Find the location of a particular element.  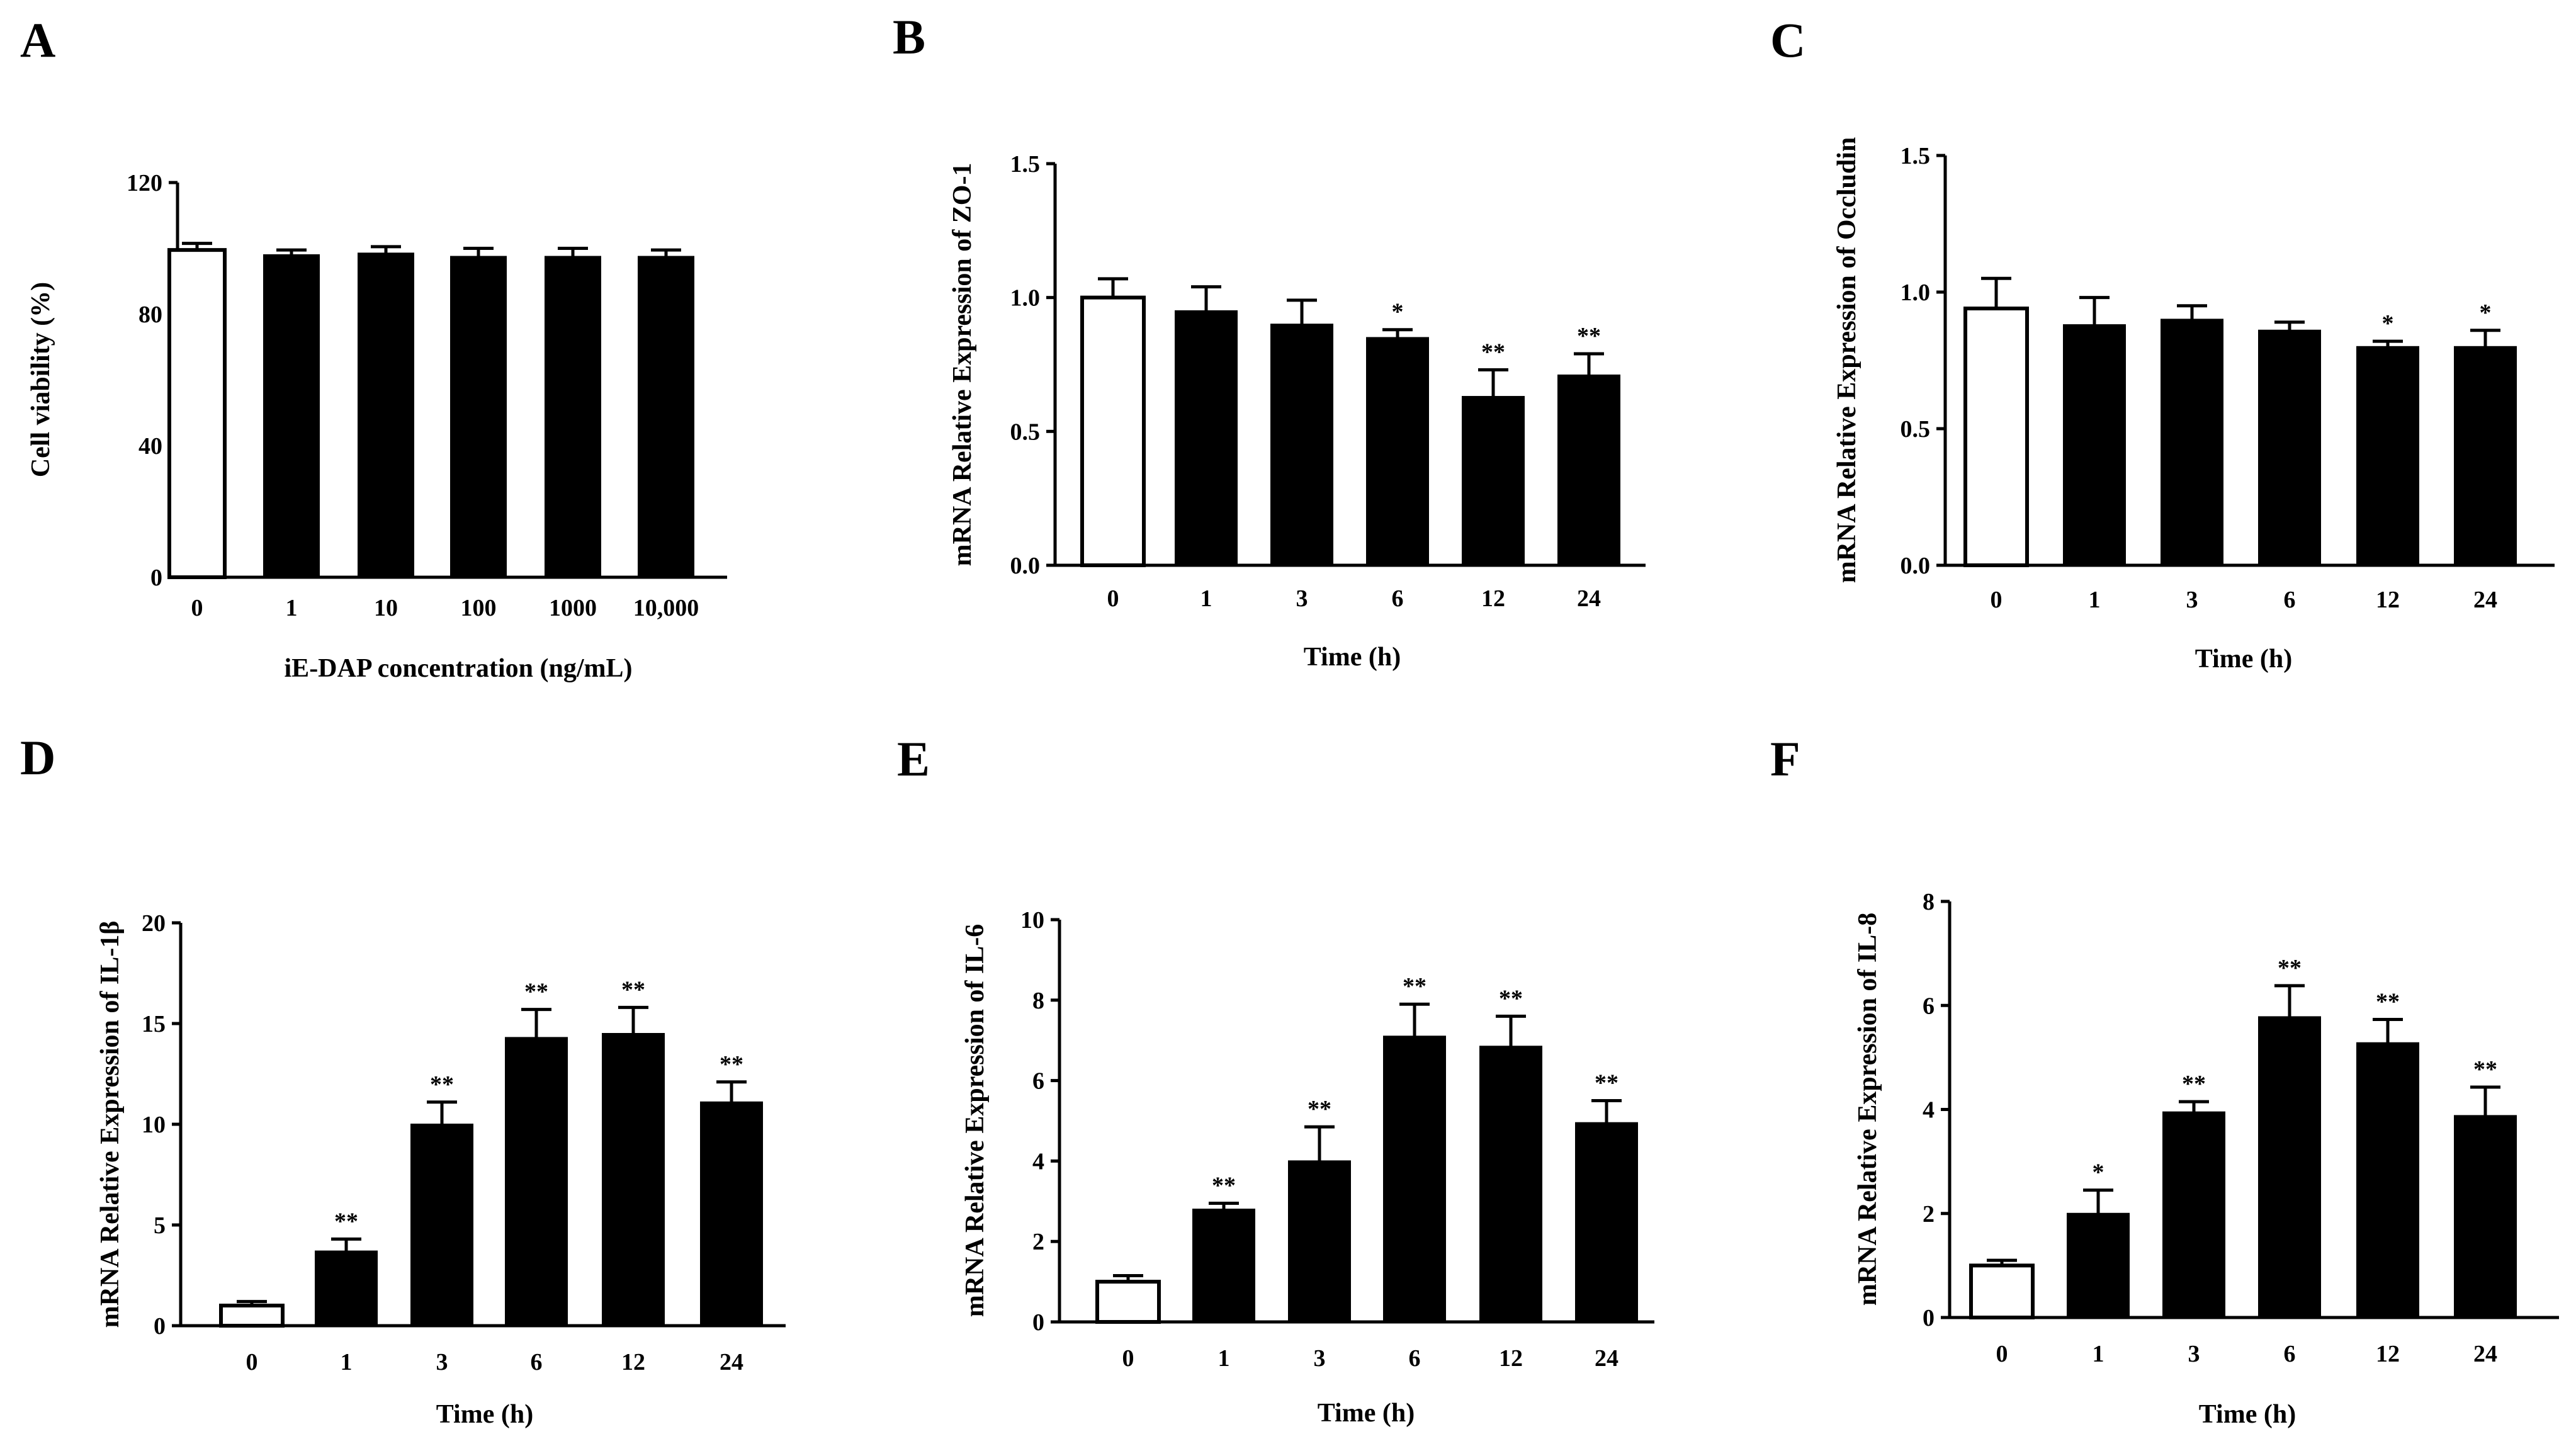

y-tick-label: 40 is located at coordinates (150, 446).